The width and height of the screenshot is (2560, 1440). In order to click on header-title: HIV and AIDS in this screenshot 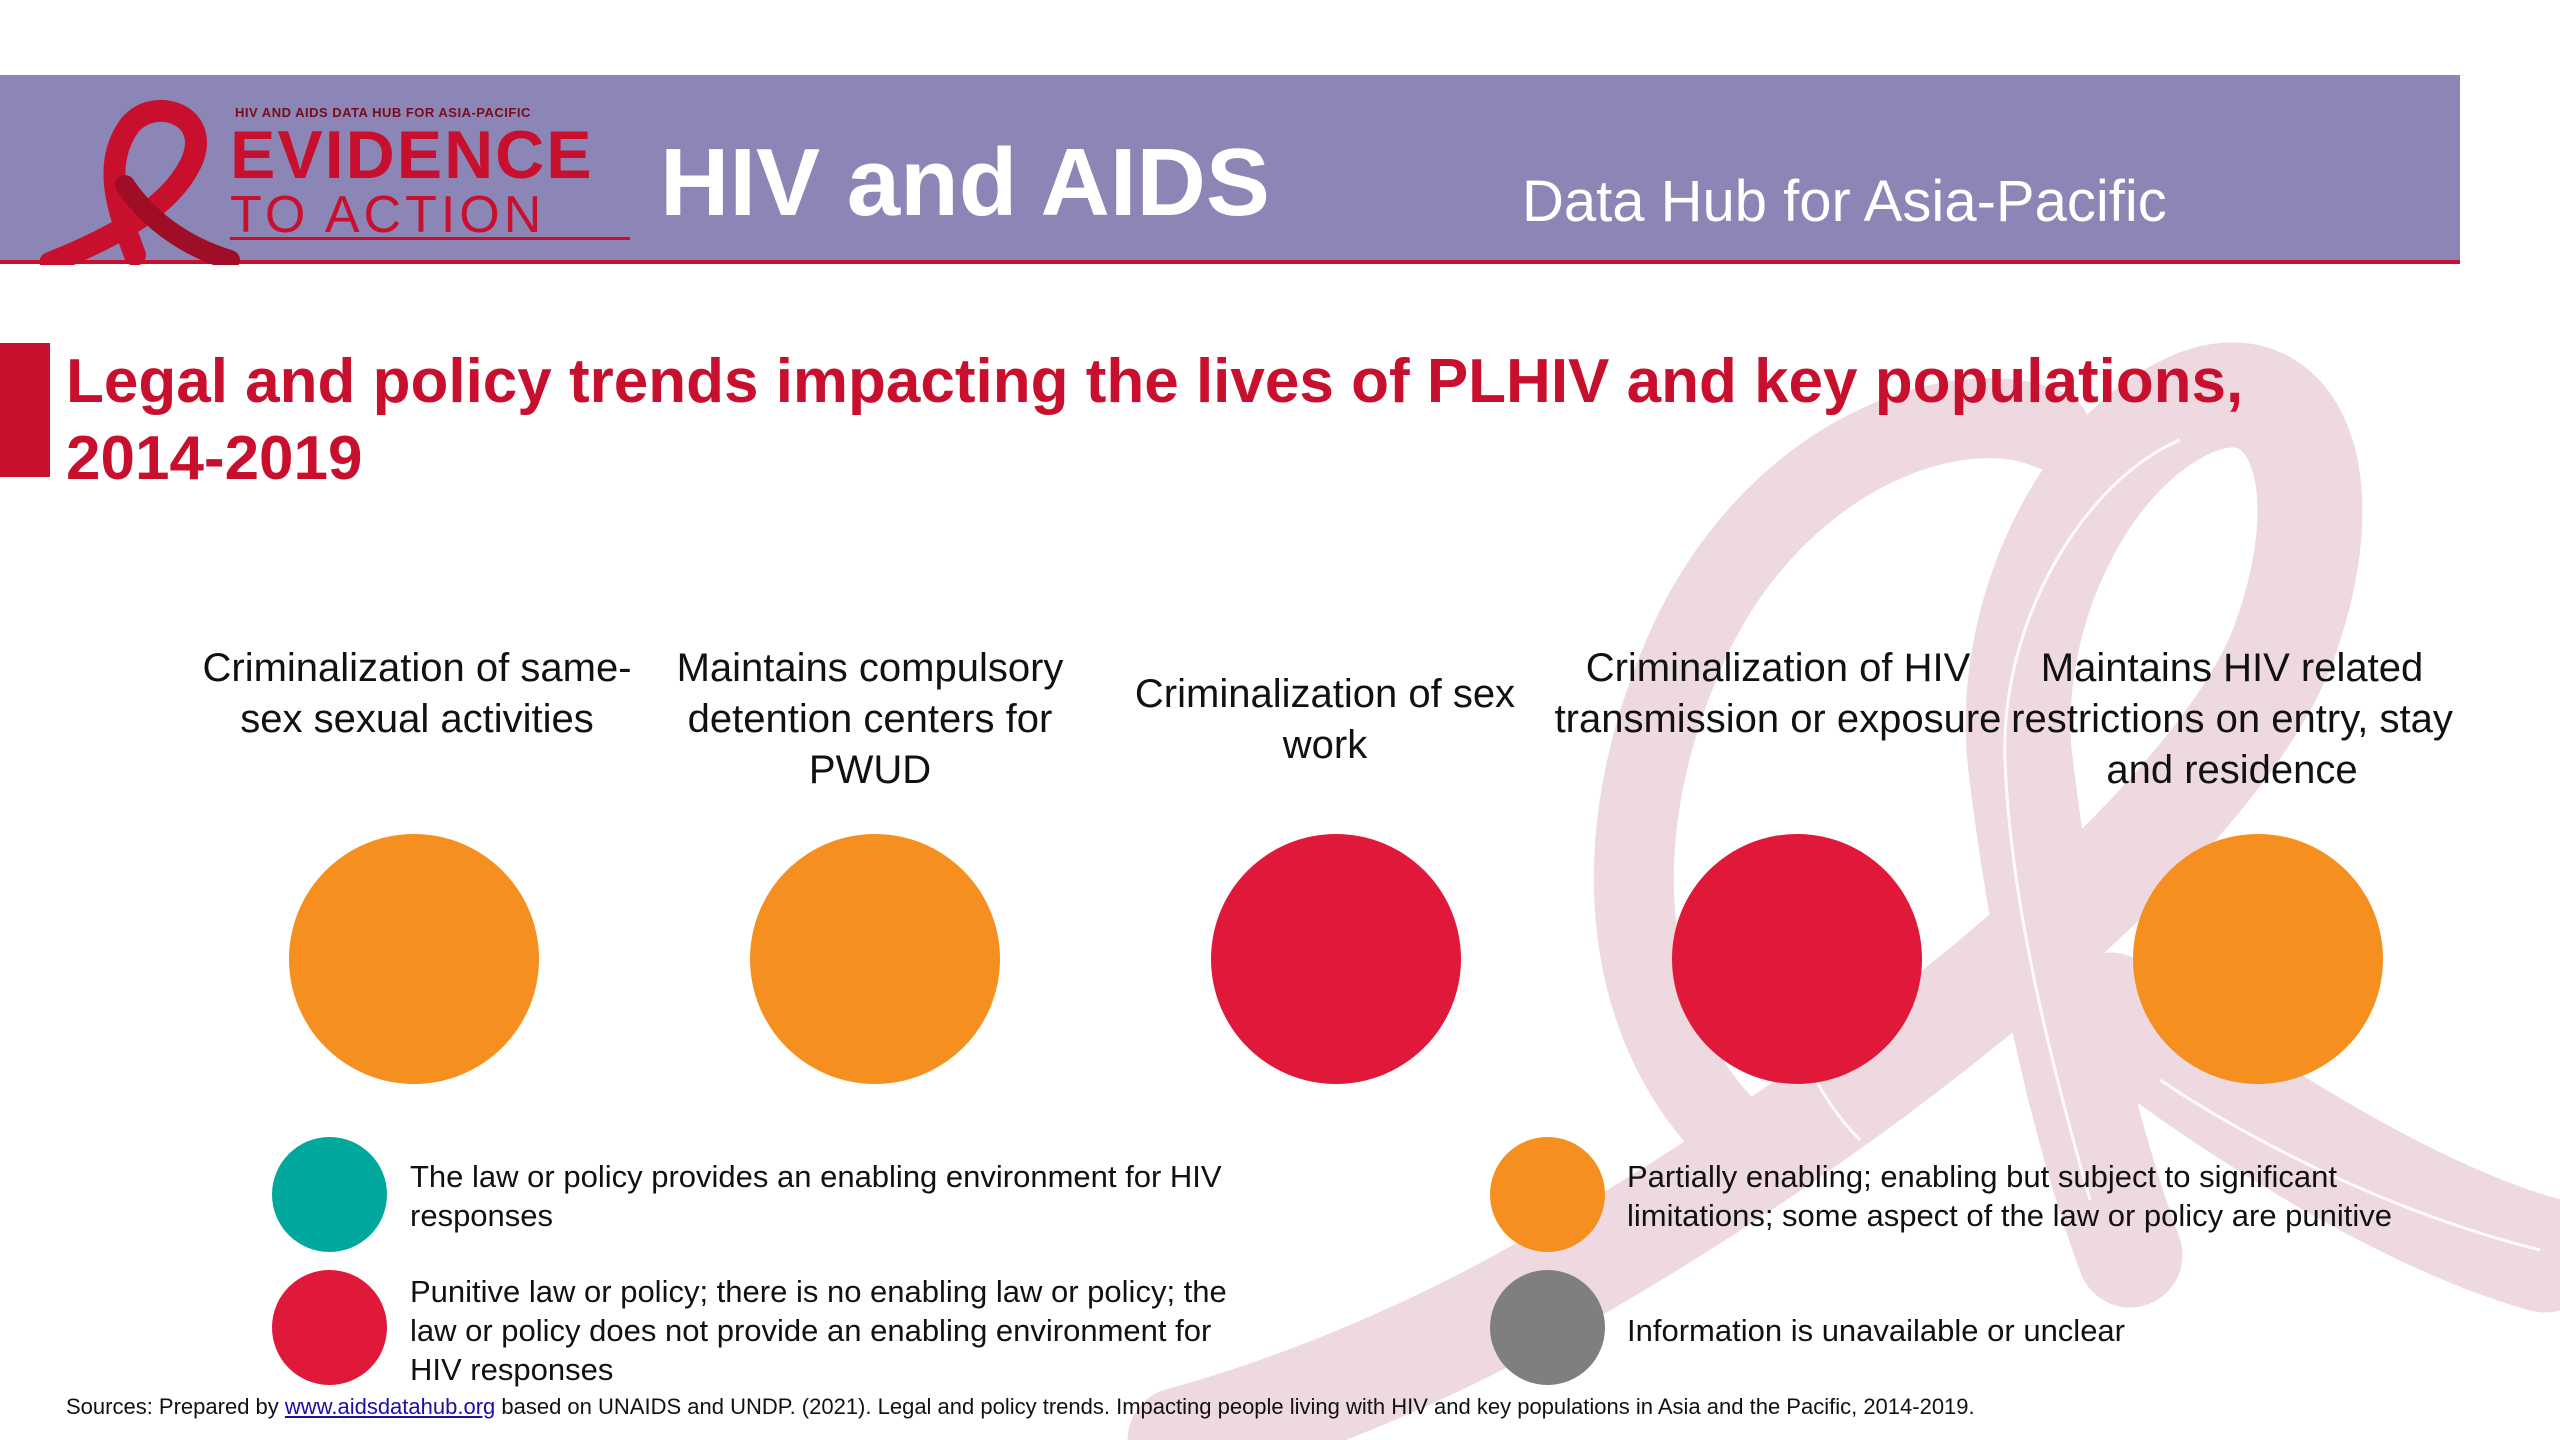, I will do `click(965, 182)`.